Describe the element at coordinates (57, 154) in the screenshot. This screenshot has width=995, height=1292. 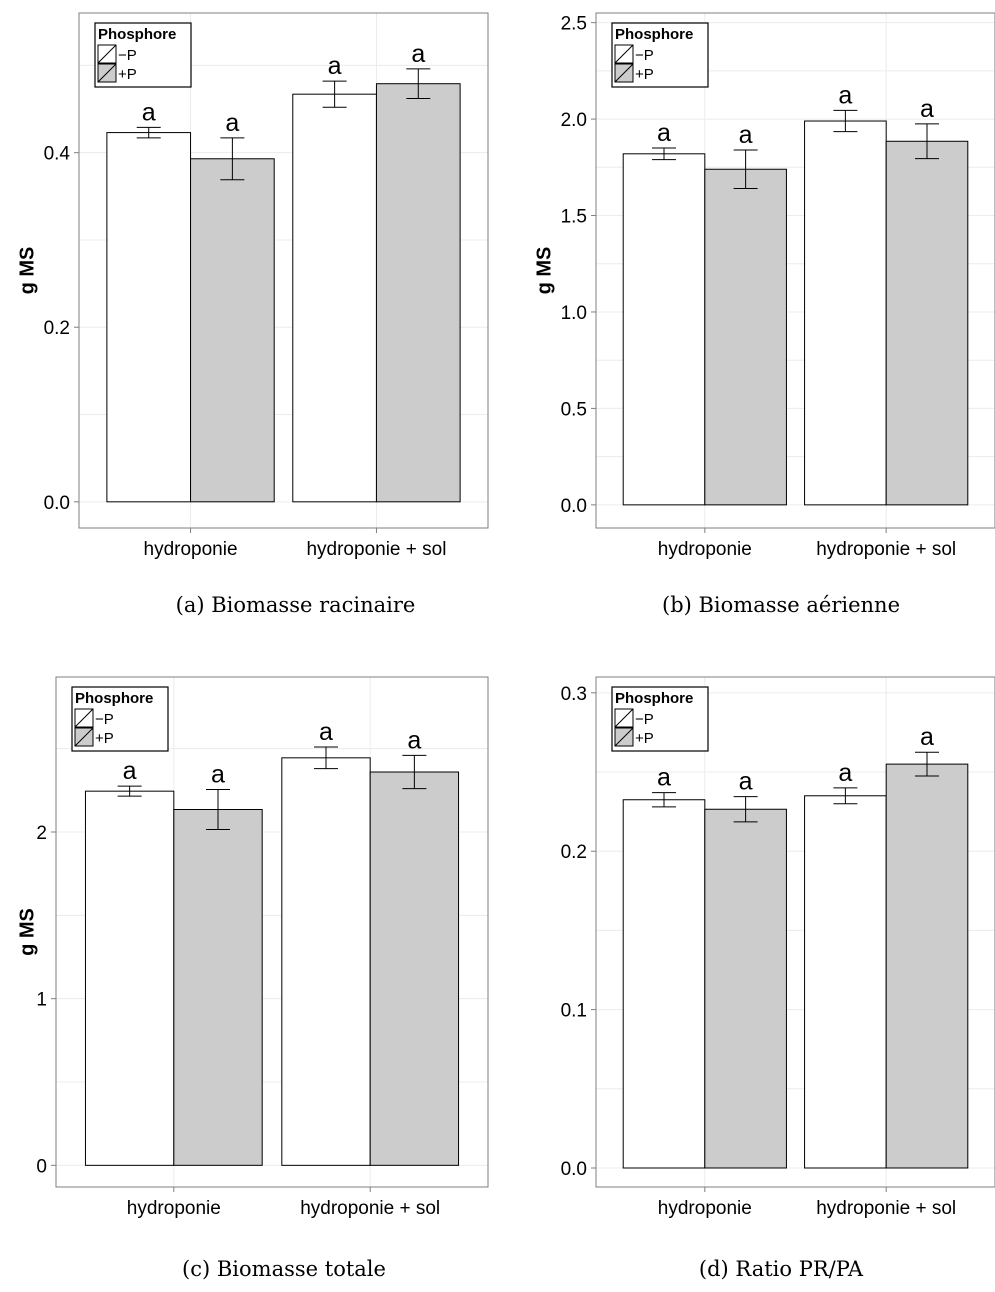
I see `y-tick-label: 0.4` at that location.